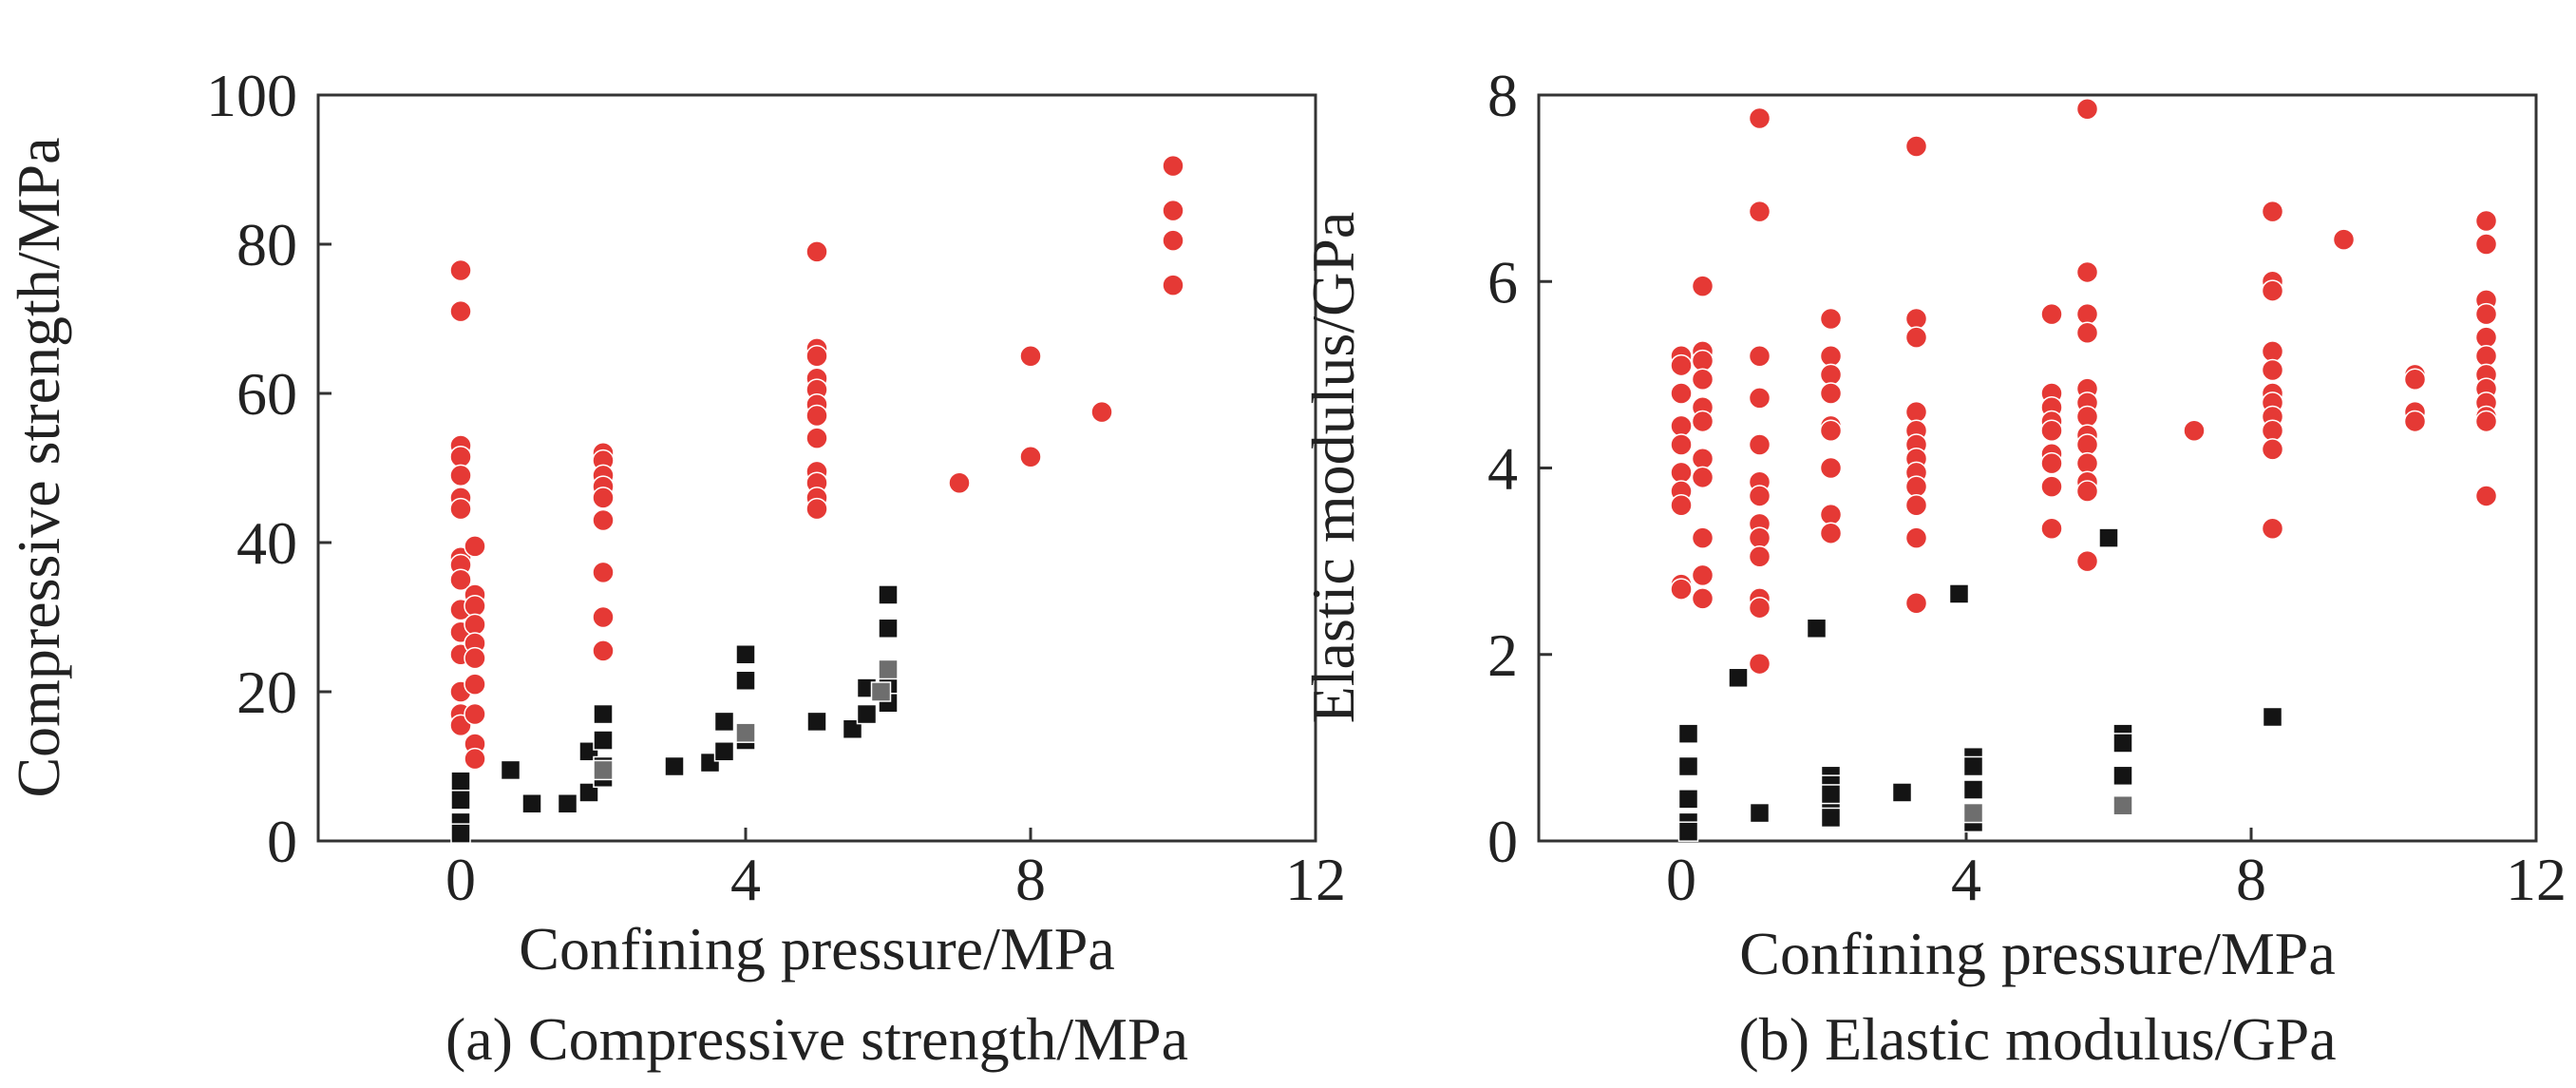 The width and height of the screenshot is (2576, 1088). I want to click on y-tick-label: 0, so click(1502, 842).